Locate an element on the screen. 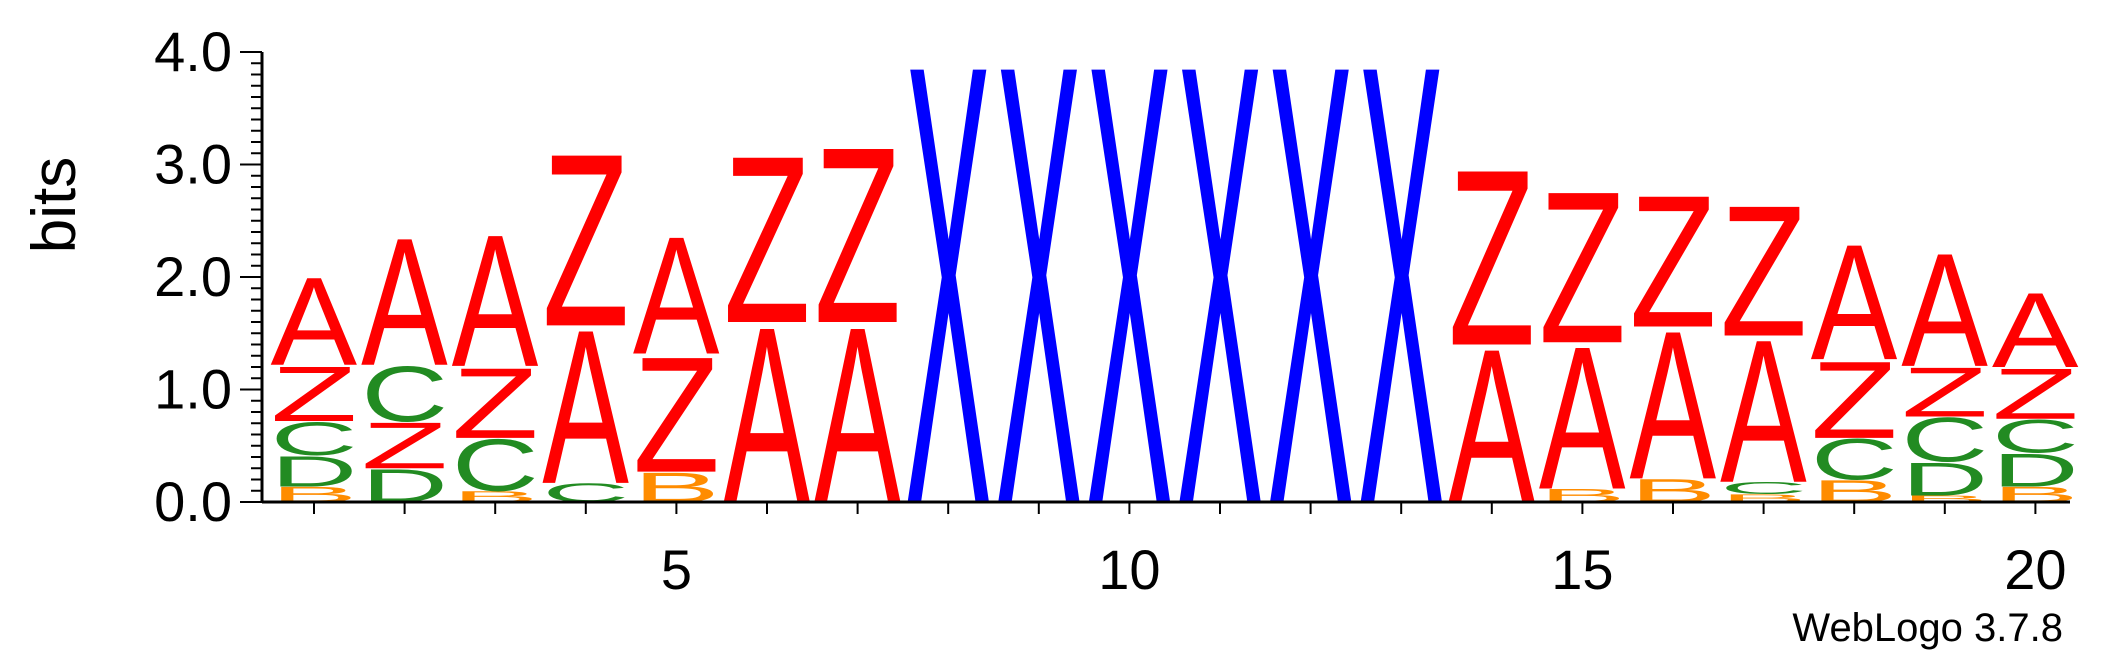 This screenshot has width=2117, height=667. y-tick-label: 1.0 is located at coordinates (193, 389).